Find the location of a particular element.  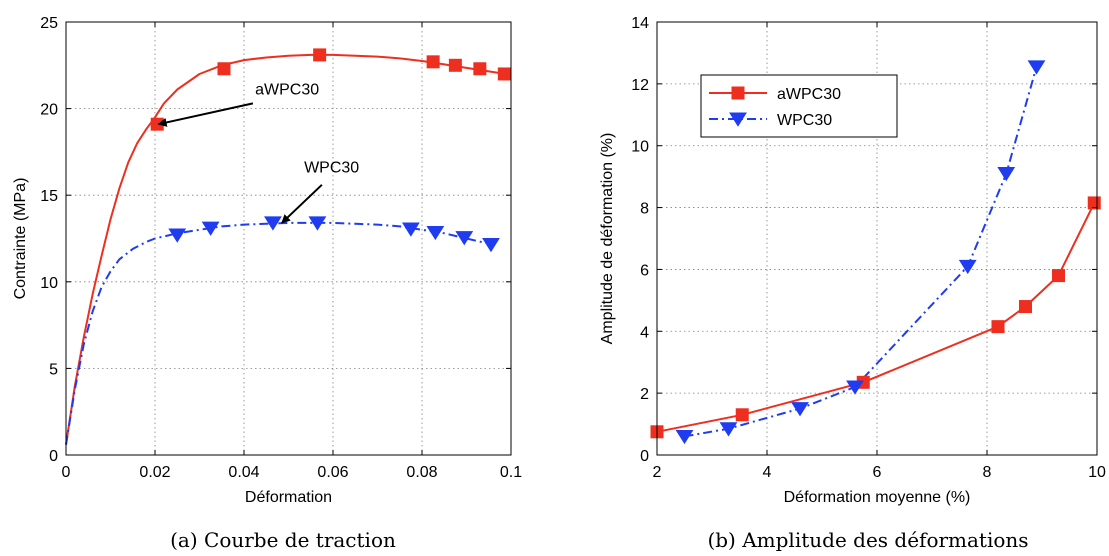

x-tick-label: 0 is located at coordinates (66, 472).